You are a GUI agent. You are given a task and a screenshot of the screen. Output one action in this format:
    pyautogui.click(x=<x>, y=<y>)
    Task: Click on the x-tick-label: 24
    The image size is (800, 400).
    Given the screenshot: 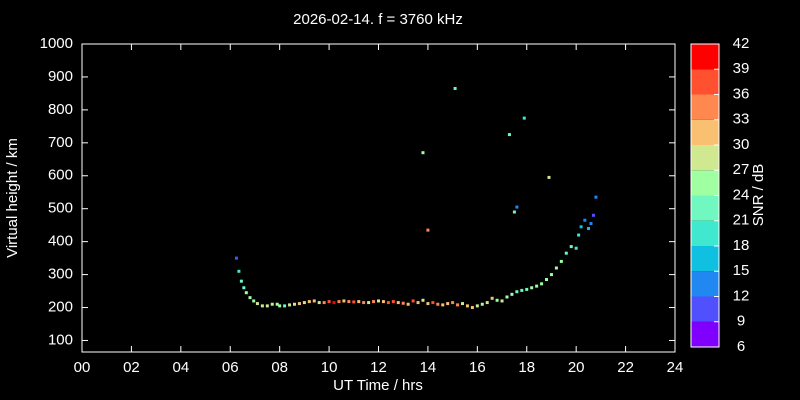 What is the action you would take?
    pyautogui.click(x=675, y=367)
    